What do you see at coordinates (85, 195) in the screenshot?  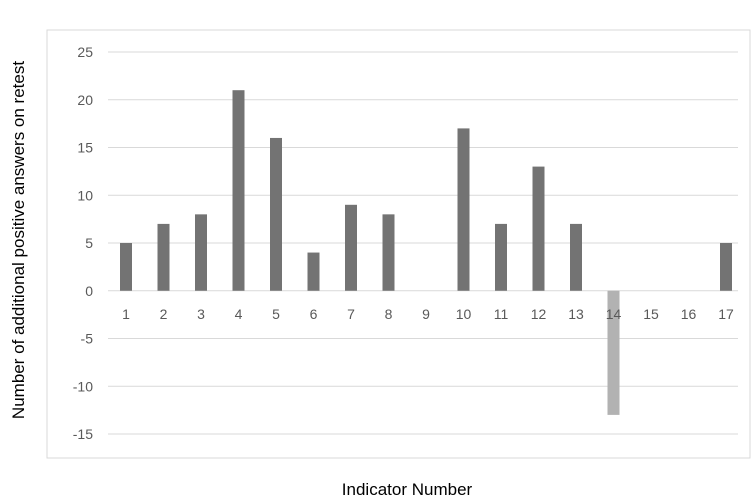 I see `y-tick-label: 10` at bounding box center [85, 195].